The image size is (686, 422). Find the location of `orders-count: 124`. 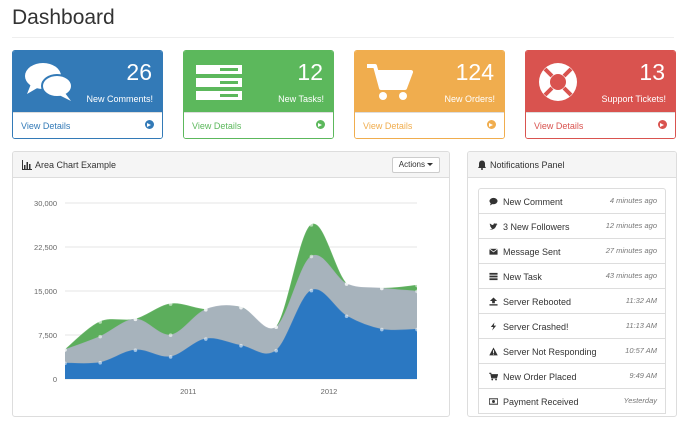

orders-count: 124 is located at coordinates (474, 72).